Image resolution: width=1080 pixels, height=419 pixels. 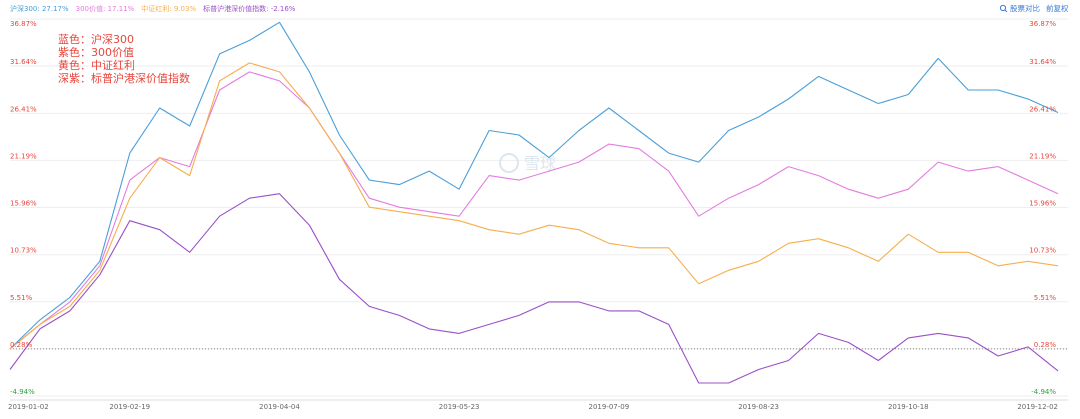 What do you see at coordinates (1042, 251) in the screenshot?
I see `y-tick-label-right: 10.73%` at bounding box center [1042, 251].